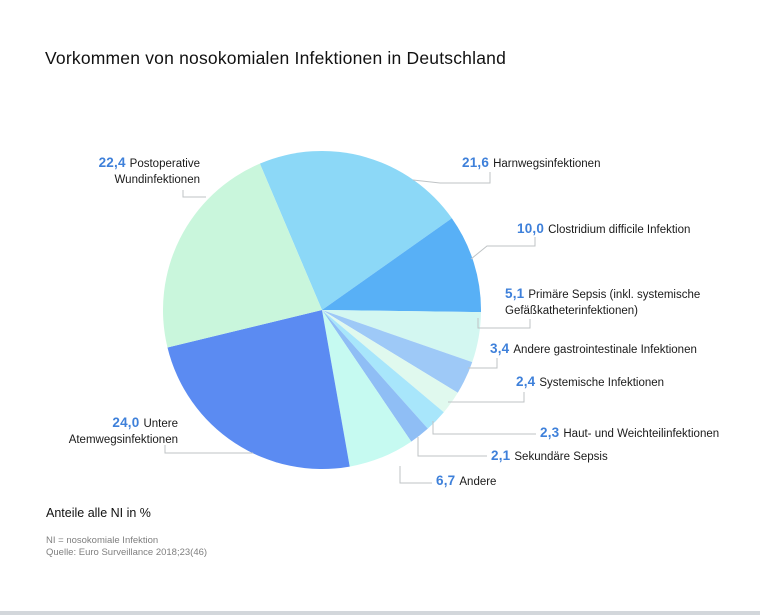 The height and width of the screenshot is (615, 760). I want to click on leader-line-primaere-sepsis, so click(504, 323).